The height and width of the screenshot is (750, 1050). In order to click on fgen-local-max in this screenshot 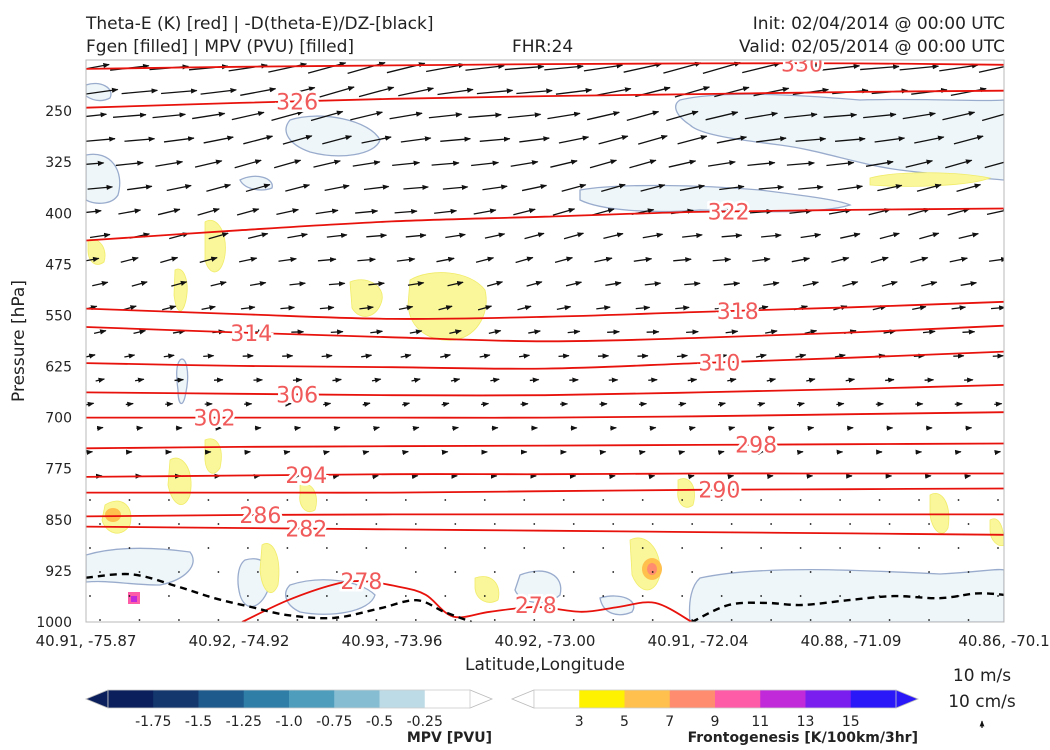, I will do `click(113, 515)`.